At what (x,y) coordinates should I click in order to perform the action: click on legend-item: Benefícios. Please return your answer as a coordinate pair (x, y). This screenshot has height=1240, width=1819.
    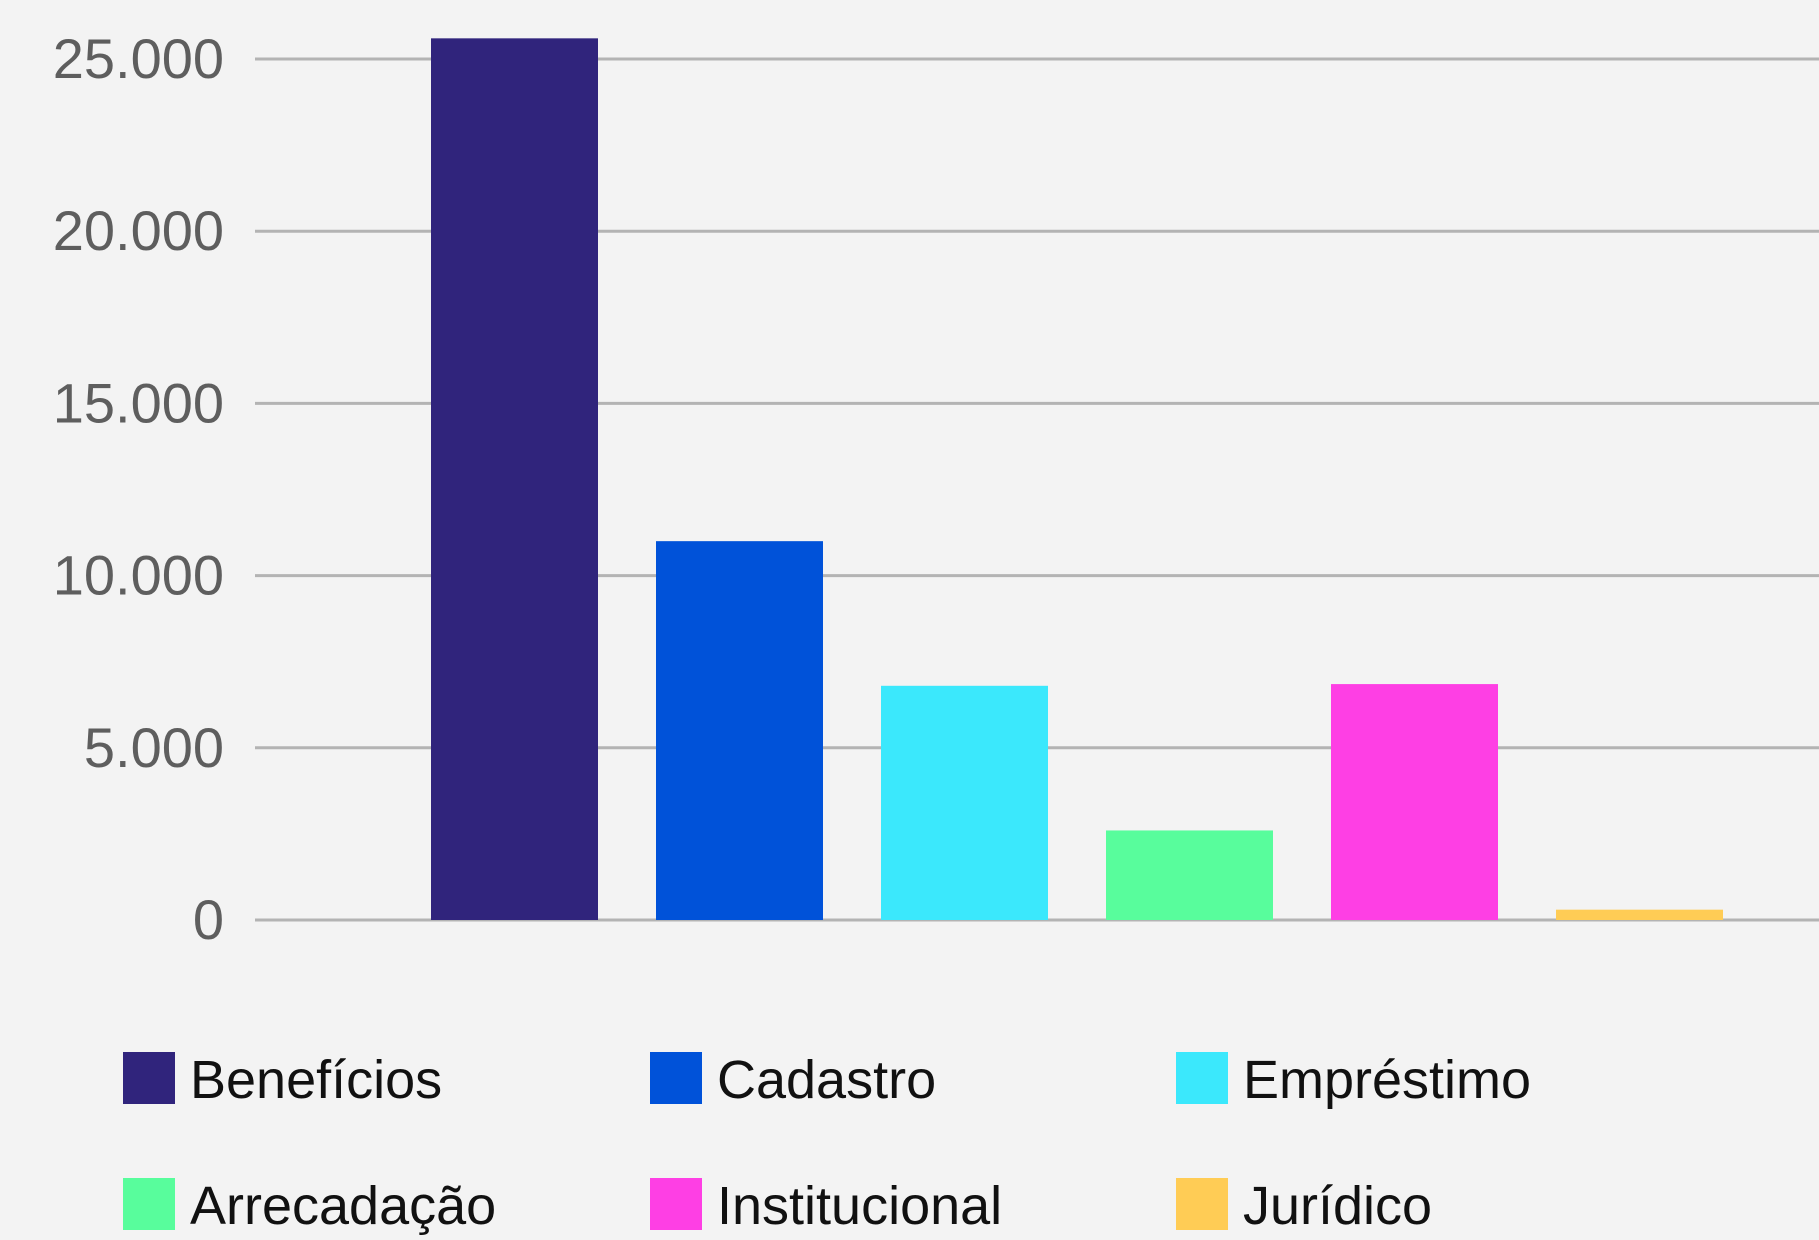
    Looking at the image, I should click on (282, 1080).